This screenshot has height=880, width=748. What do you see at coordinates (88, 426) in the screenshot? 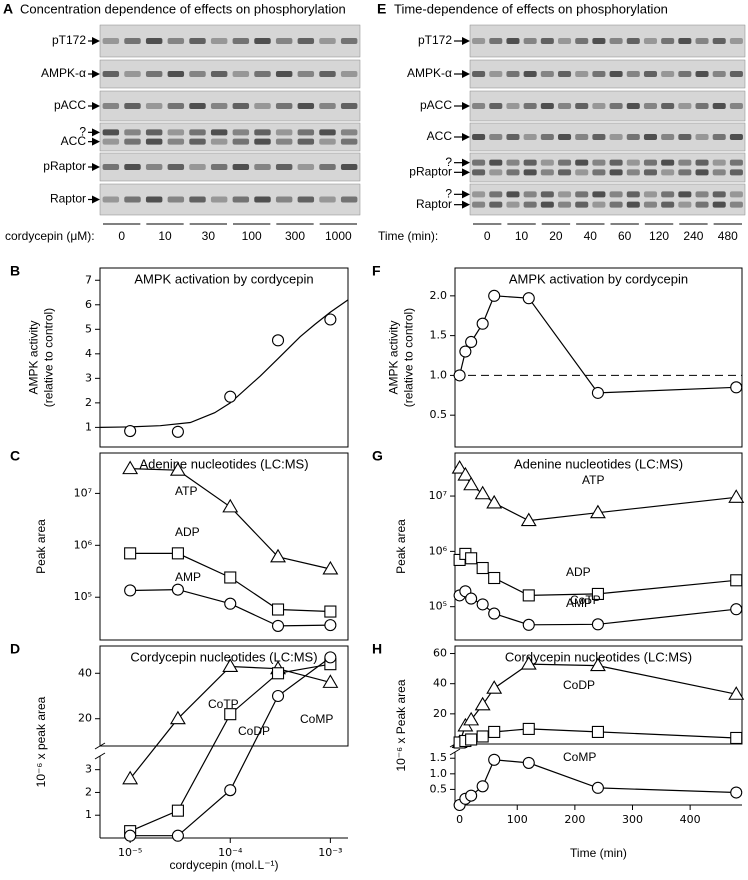
I see `y-tick-label: 1` at bounding box center [88, 426].